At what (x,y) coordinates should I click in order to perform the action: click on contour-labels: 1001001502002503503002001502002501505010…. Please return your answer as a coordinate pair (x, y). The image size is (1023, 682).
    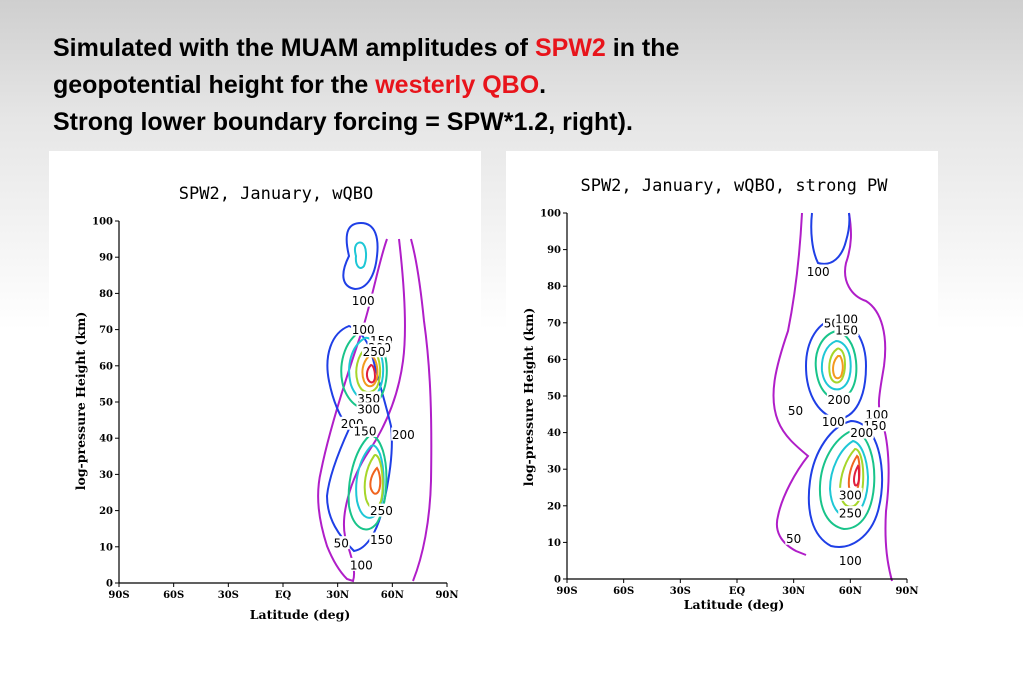
    Looking at the image, I should click on (374, 432).